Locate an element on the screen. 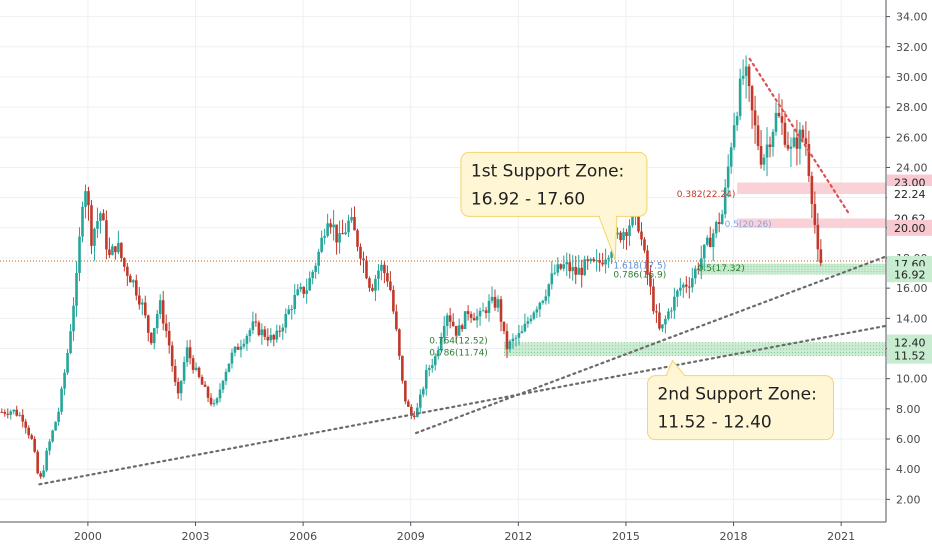 This screenshot has height=550, width=932. callout-pointer is located at coordinates (675, 368).